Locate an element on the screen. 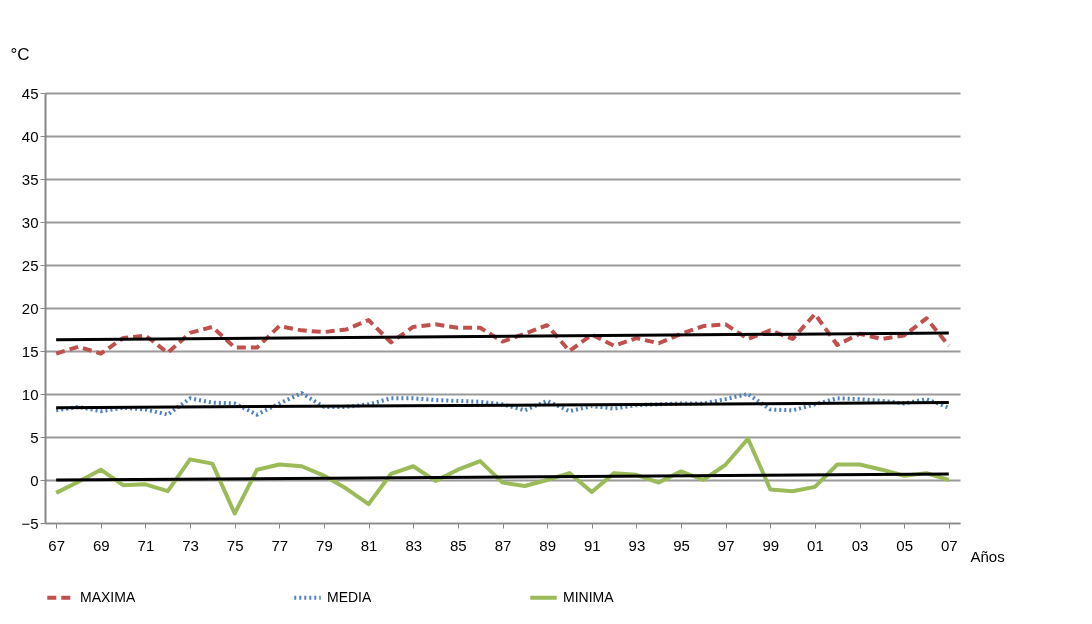 The height and width of the screenshot is (624, 1092). y-tick-label: 40 is located at coordinates (30, 136).